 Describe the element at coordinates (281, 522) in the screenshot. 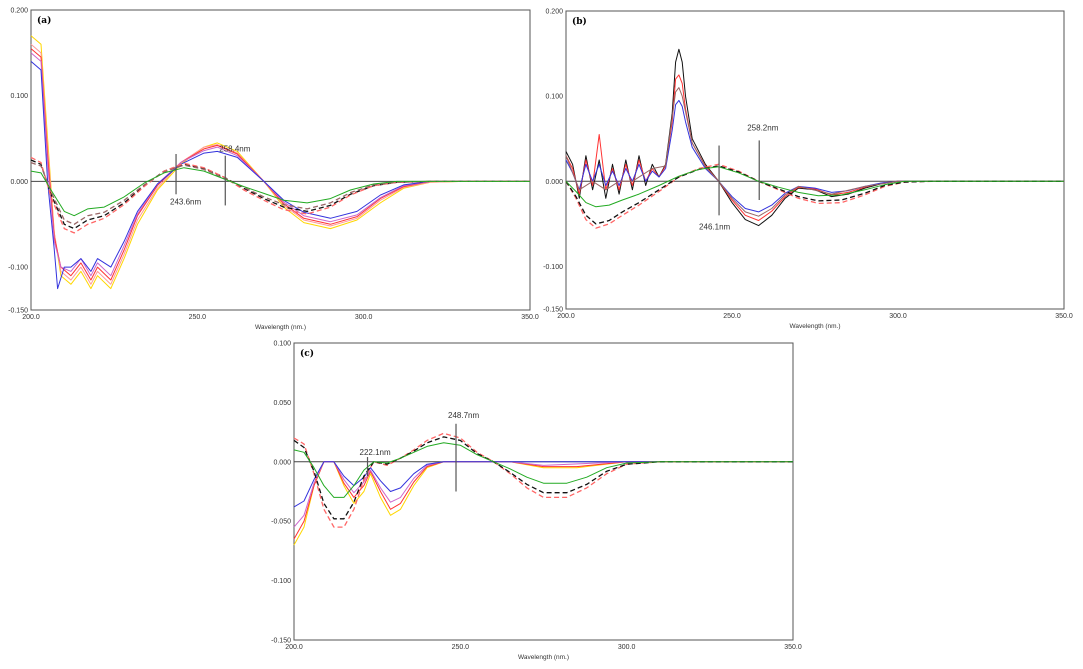

I see `y-tick-label: -0.050` at that location.